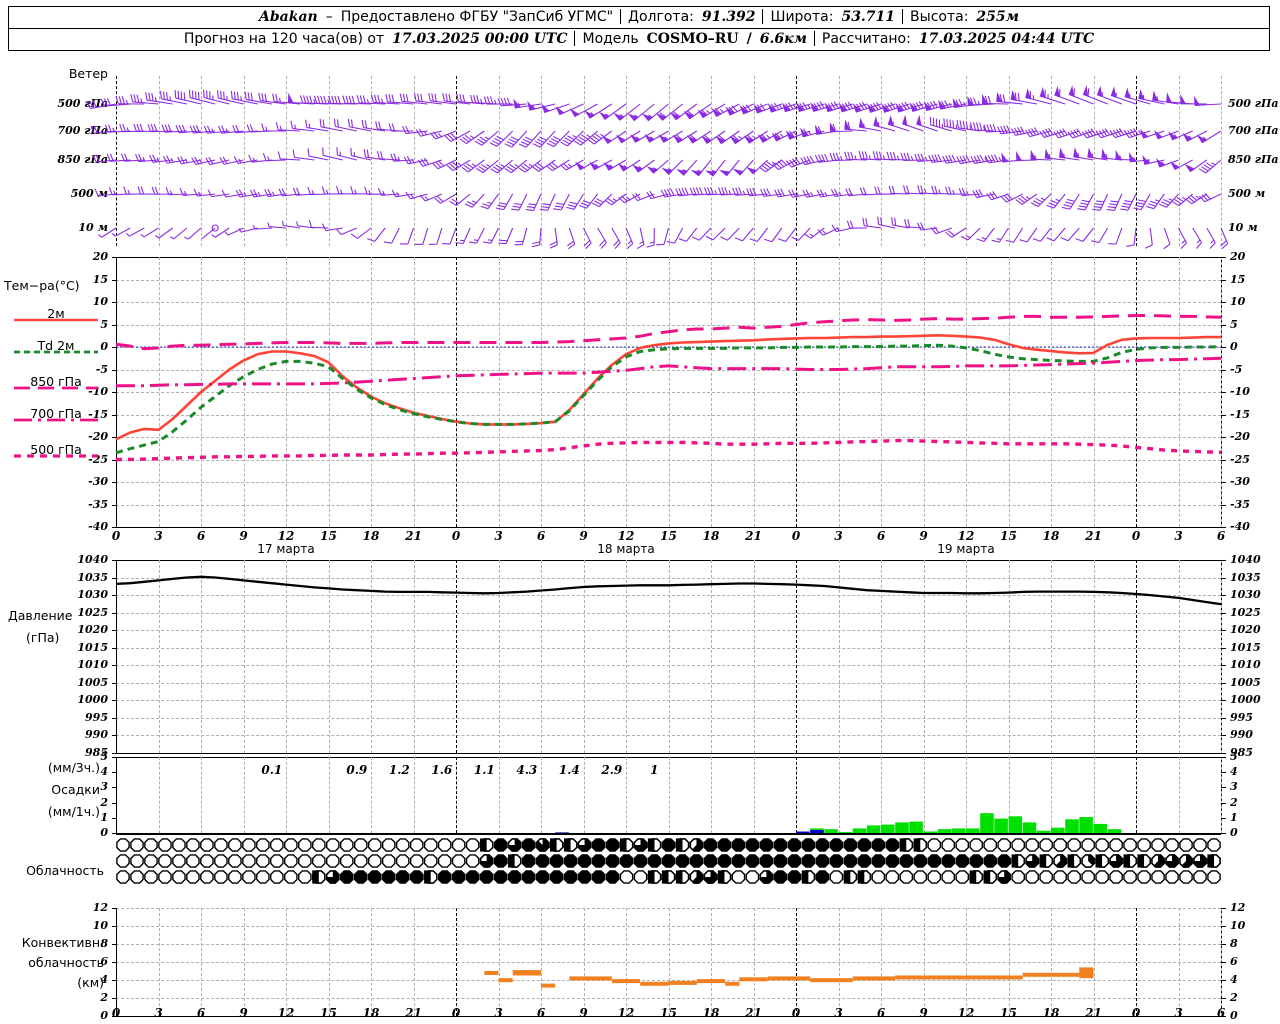  What do you see at coordinates (93, 227) in the screenshot?
I see `wind-level-label-left: 10 м` at bounding box center [93, 227].